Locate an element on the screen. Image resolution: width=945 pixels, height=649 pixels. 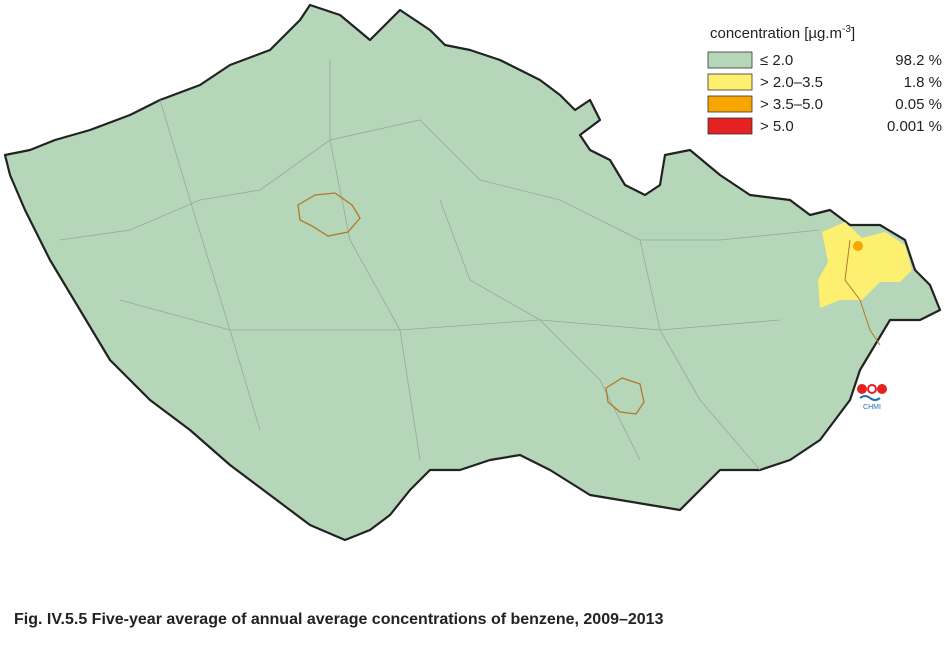
legend-share: 1.8 % is located at coordinates (923, 82).